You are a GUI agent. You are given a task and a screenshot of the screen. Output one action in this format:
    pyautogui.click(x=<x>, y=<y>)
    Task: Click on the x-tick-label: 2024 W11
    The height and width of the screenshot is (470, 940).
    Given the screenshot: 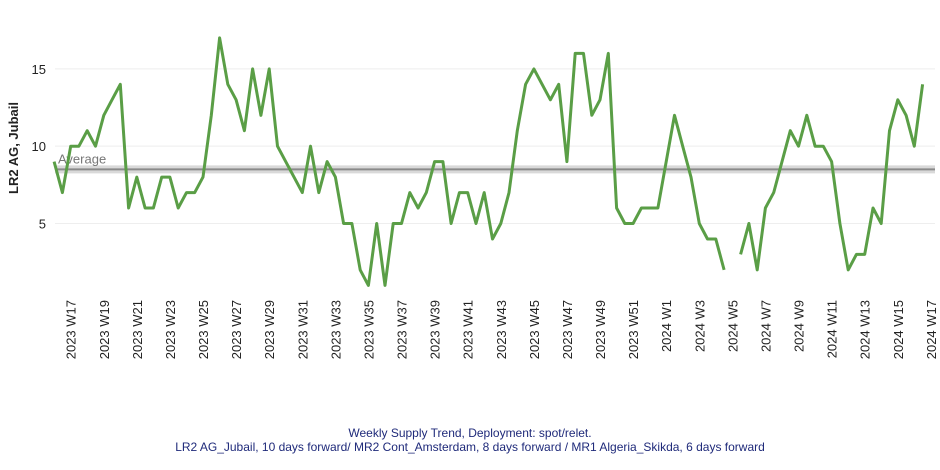 What is the action you would take?
    pyautogui.click(x=832, y=329)
    